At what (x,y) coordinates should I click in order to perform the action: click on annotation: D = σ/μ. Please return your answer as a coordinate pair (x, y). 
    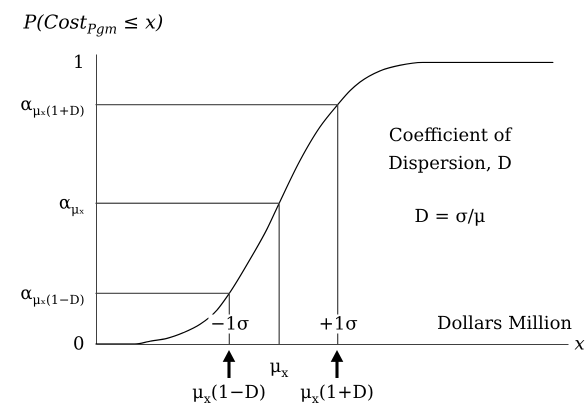
    Looking at the image, I should click on (450, 216).